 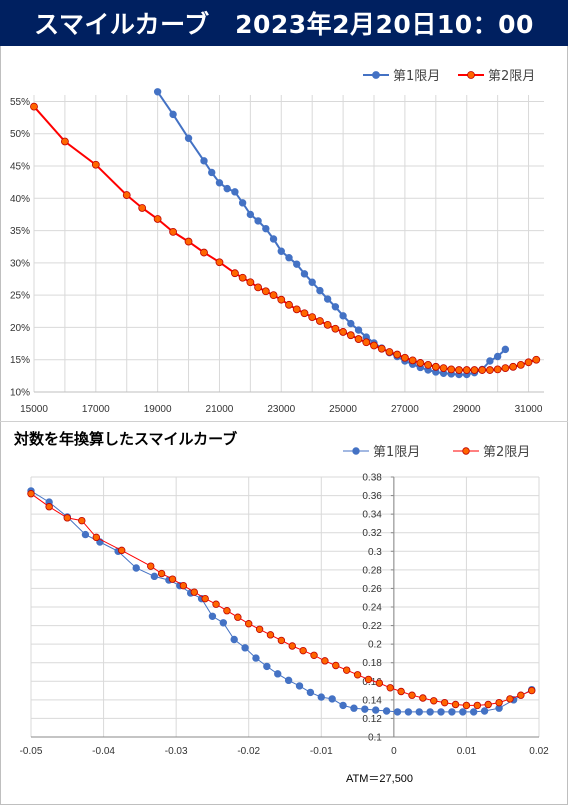 What do you see at coordinates (375, 552) in the screenshot?
I see `y-tick-label: 0.3` at bounding box center [375, 552].